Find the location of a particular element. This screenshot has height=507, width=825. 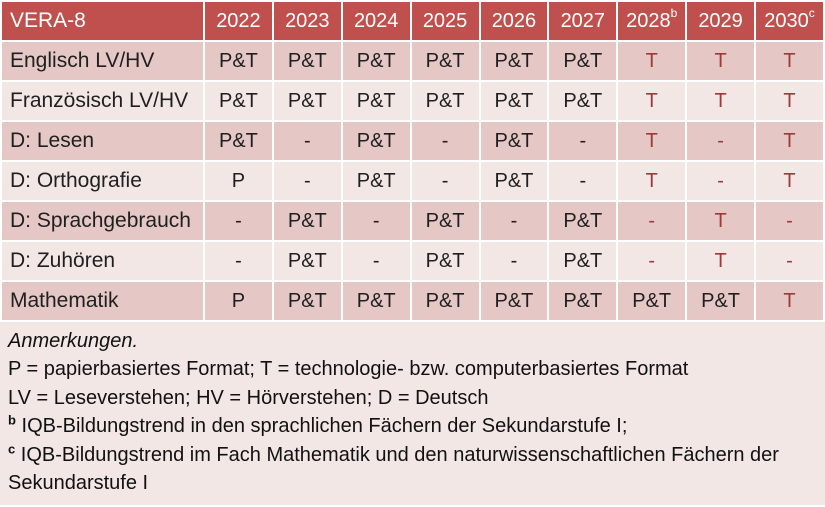

year-header-2023: 2023 is located at coordinates (307, 21).